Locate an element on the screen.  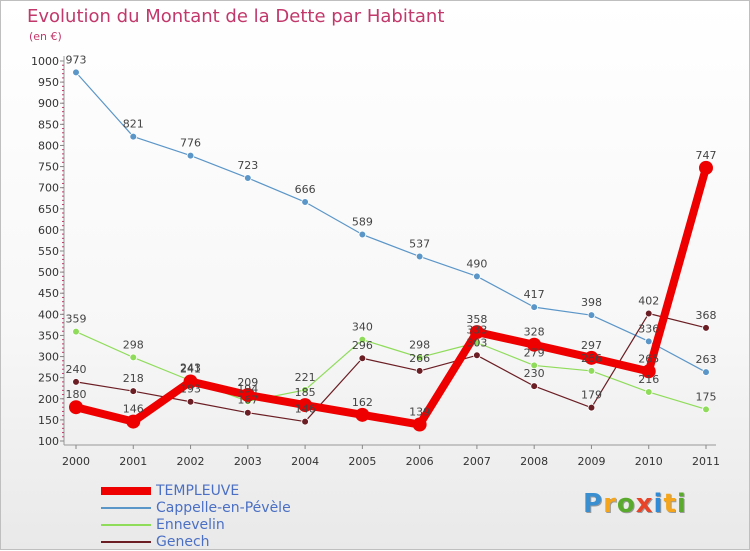
legend-item-ennevelin: Ennevelin is located at coordinates (251, 525).